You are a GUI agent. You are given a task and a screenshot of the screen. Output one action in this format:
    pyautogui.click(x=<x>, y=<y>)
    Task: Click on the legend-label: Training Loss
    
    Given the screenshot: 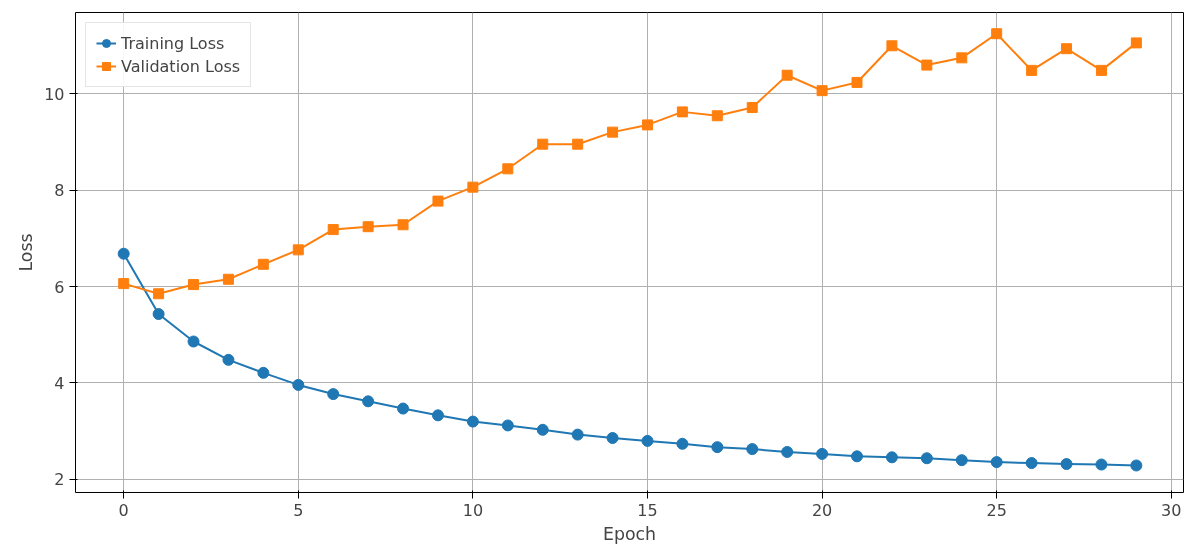 What is the action you would take?
    pyautogui.click(x=173, y=43)
    